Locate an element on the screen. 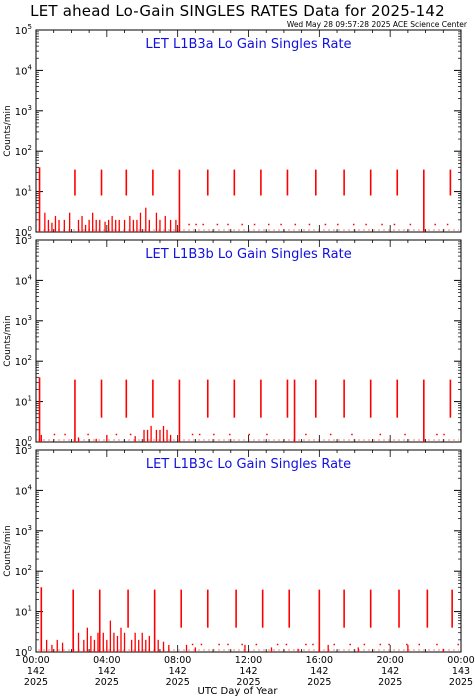 The image size is (475, 700). x-tick-label: 16:00 is located at coordinates (319, 660).